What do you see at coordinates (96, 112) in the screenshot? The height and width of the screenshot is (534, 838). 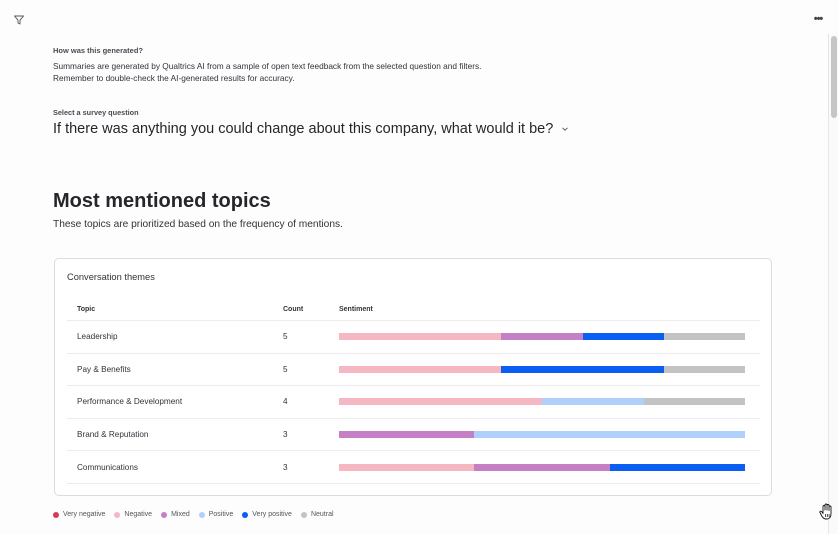 I see `survey-question-label: Select a survey question` at bounding box center [96, 112].